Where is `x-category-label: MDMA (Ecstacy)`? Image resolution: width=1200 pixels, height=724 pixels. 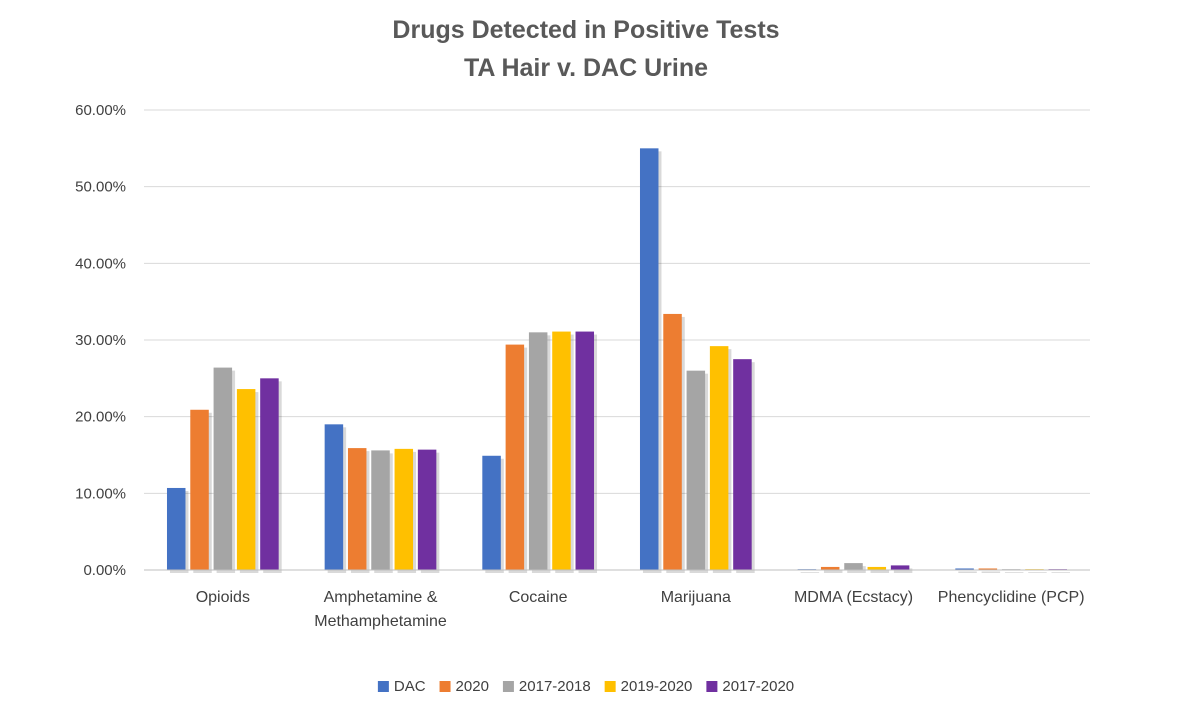 x-category-label: MDMA (Ecstacy) is located at coordinates (853, 597).